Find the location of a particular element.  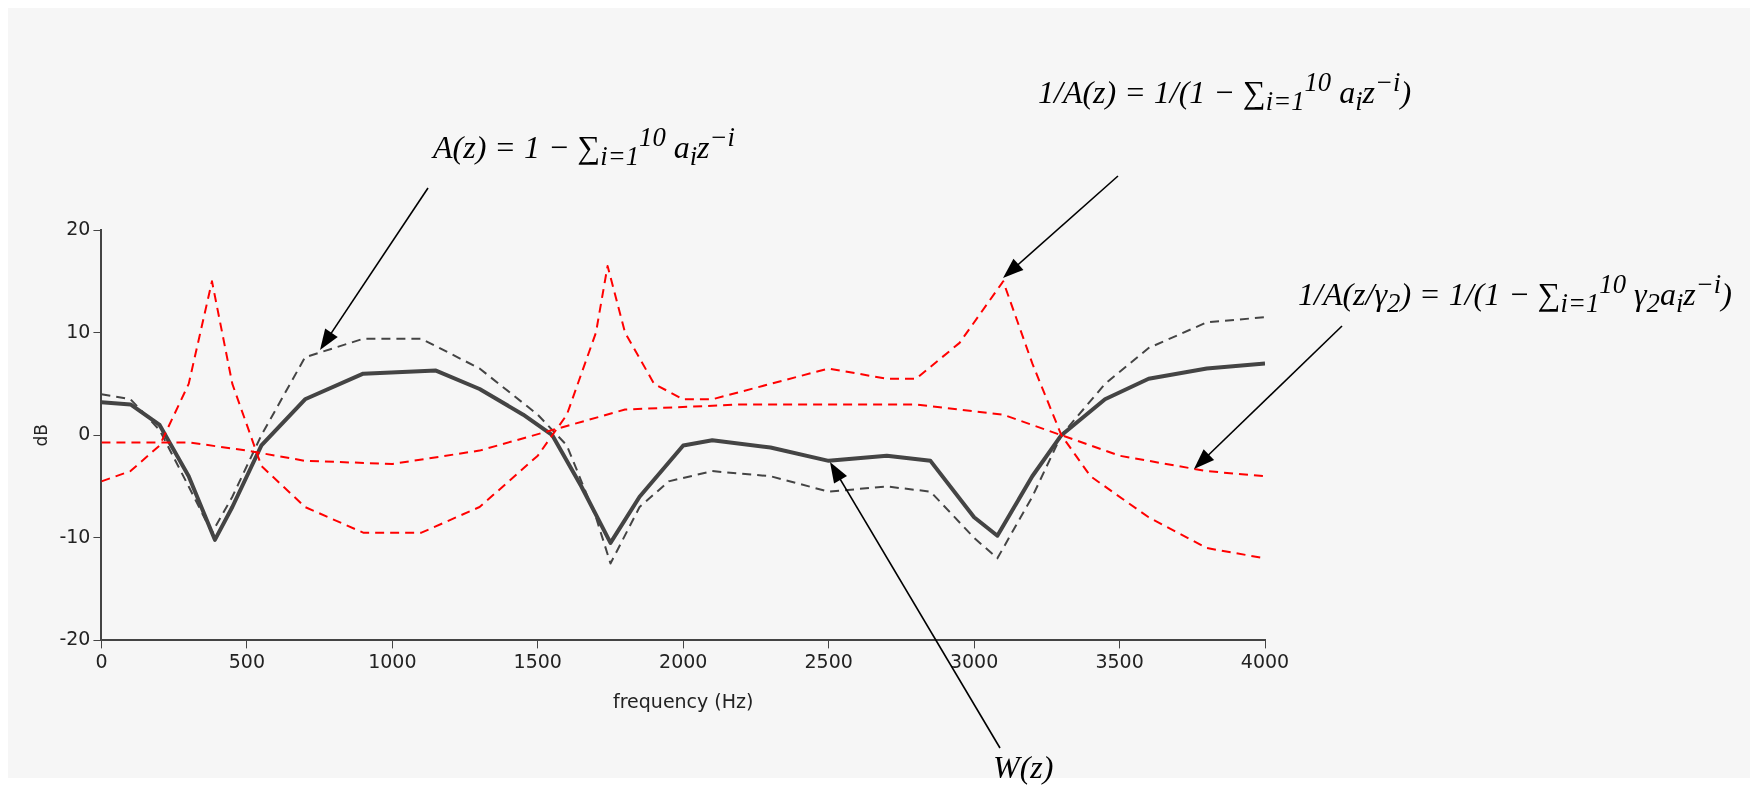

y-tick-label: 10 is located at coordinates (78, 330).